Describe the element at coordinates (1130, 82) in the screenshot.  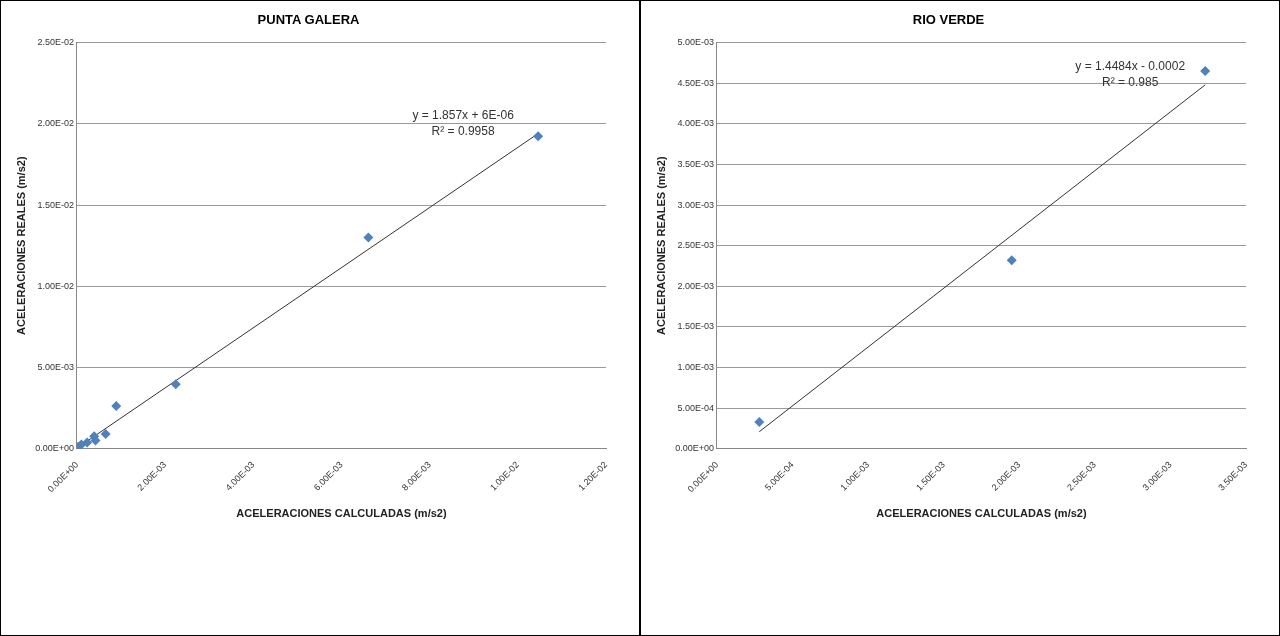
I see `annotation: R² = 0.985` at that location.